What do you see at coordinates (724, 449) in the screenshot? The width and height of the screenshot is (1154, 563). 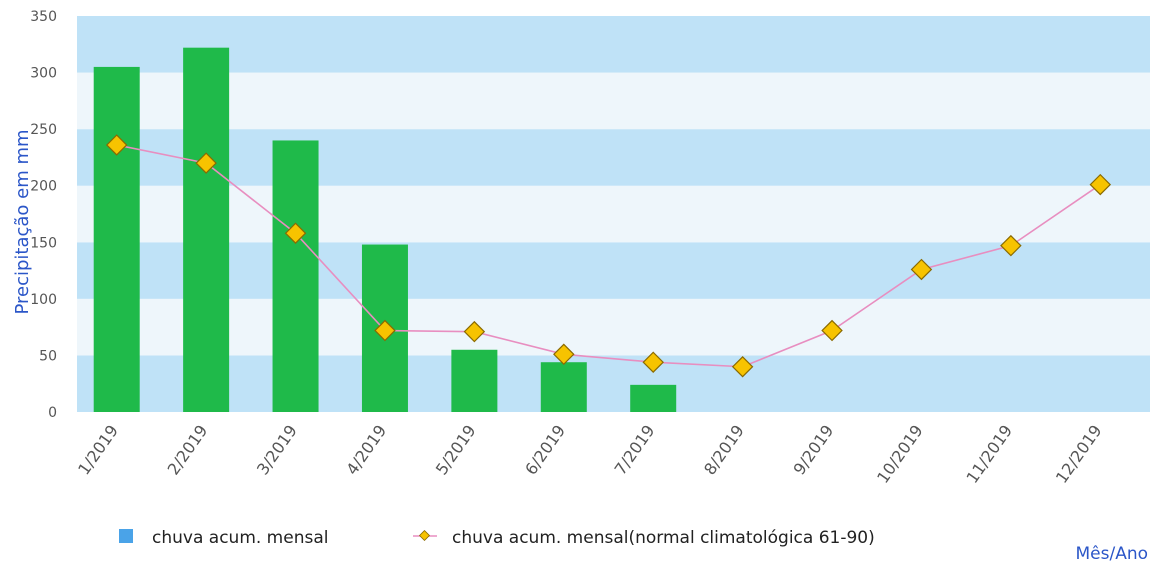 I see `x-tick-label: 8/2019` at bounding box center [724, 449].